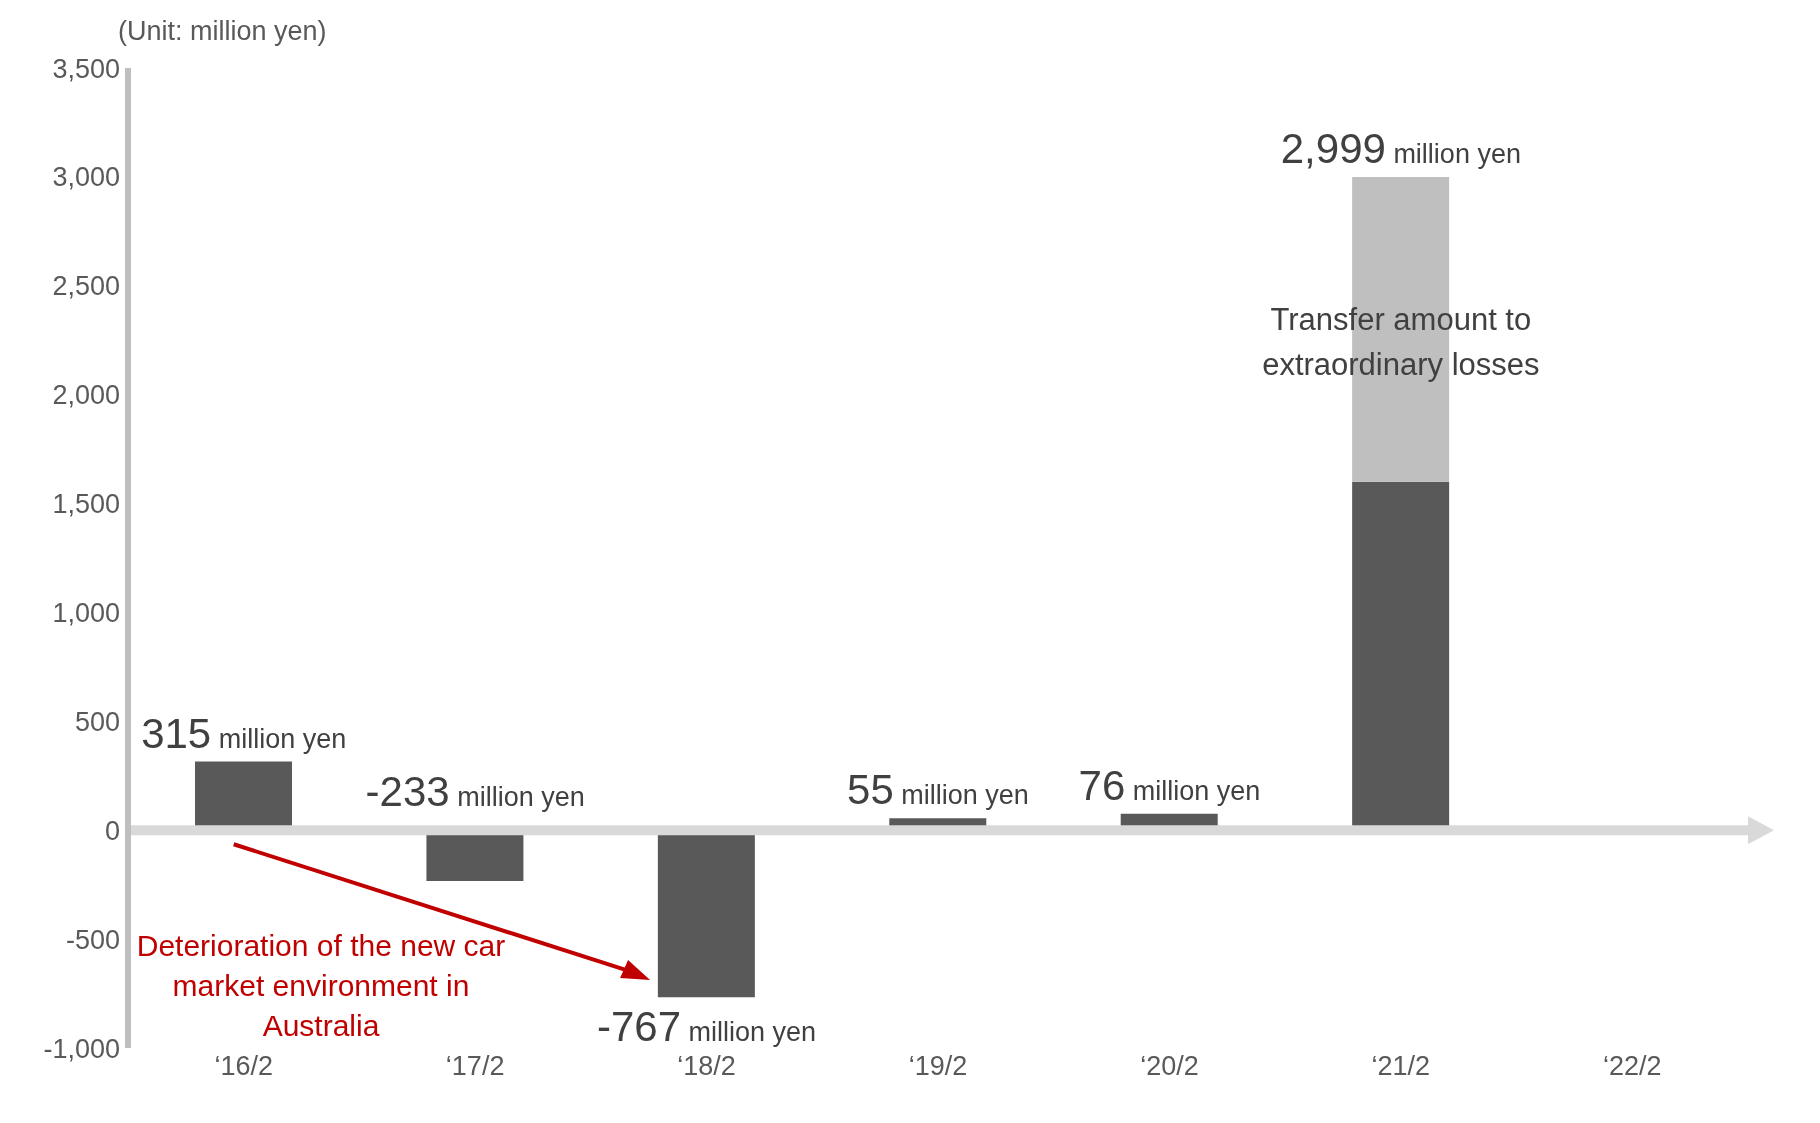  Describe the element at coordinates (244, 733) in the screenshot. I see `data-label: 315 million yen` at that location.